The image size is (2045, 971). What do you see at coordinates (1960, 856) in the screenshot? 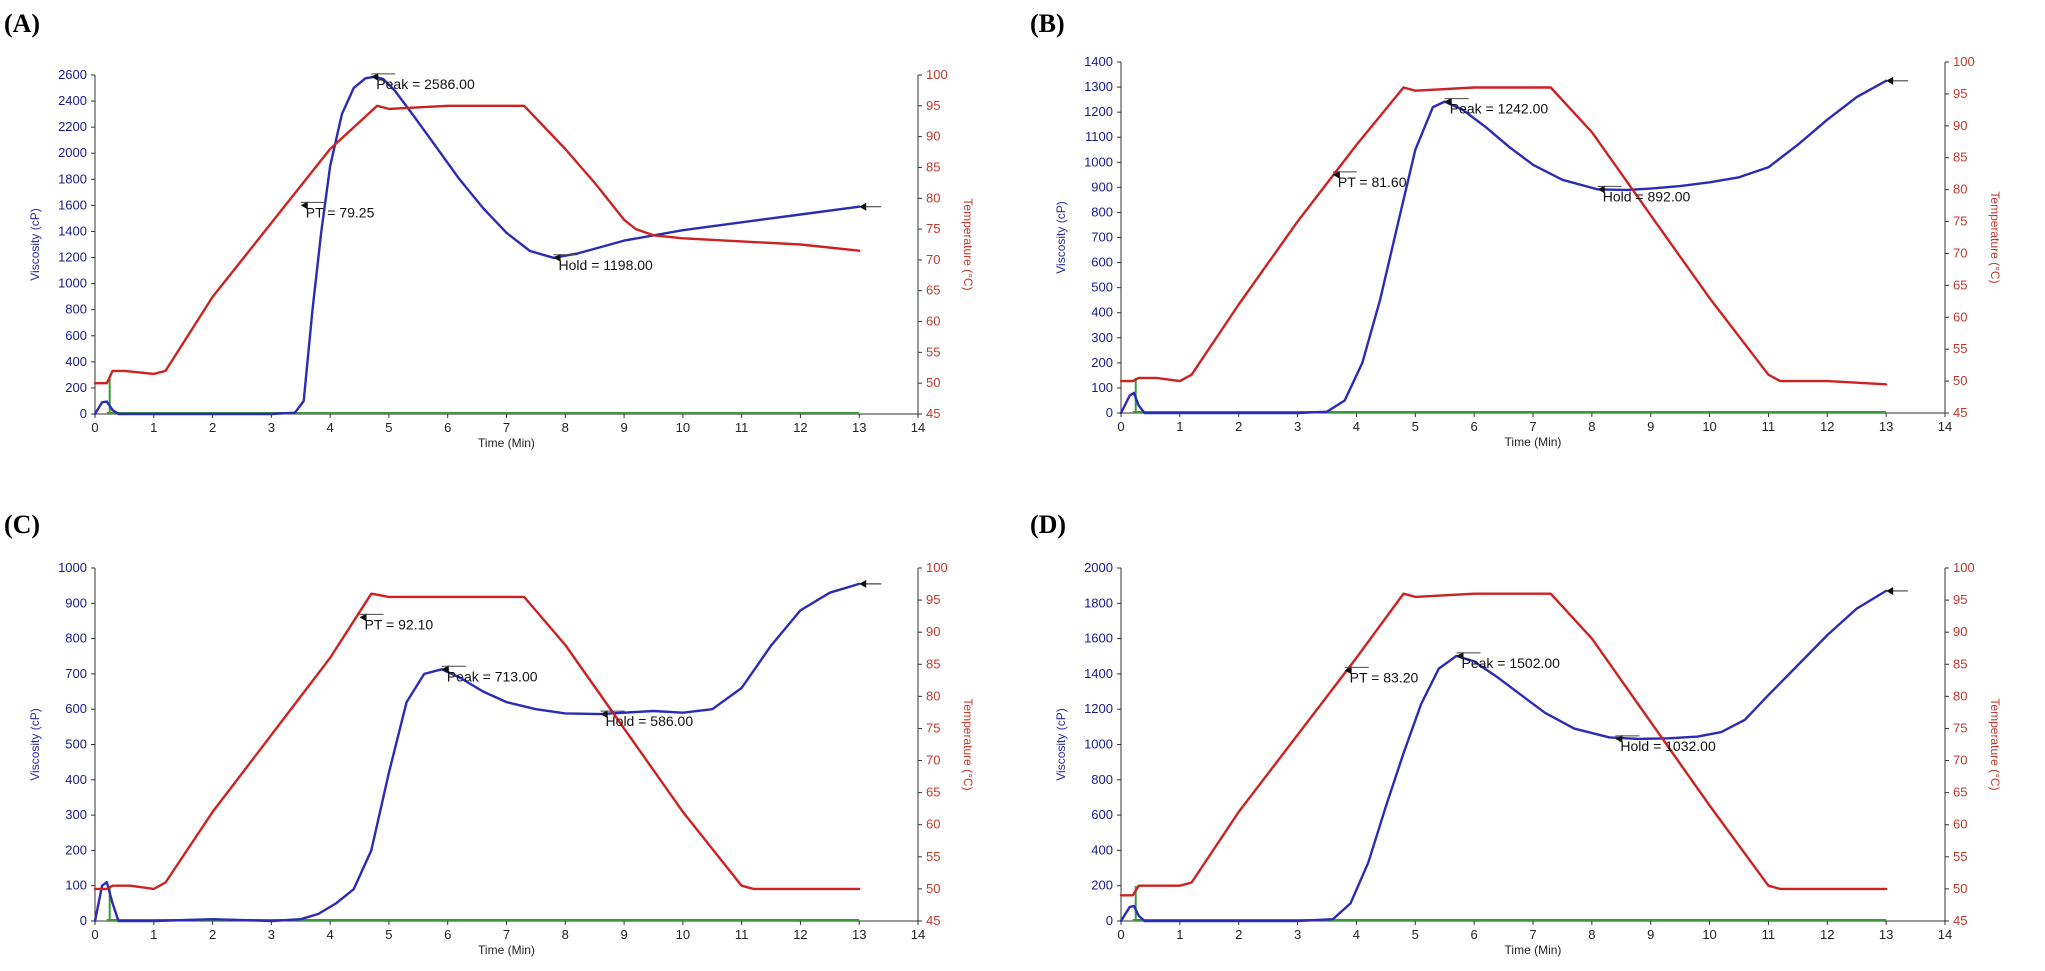
I see `y2-tick-label: 55` at bounding box center [1960, 856].